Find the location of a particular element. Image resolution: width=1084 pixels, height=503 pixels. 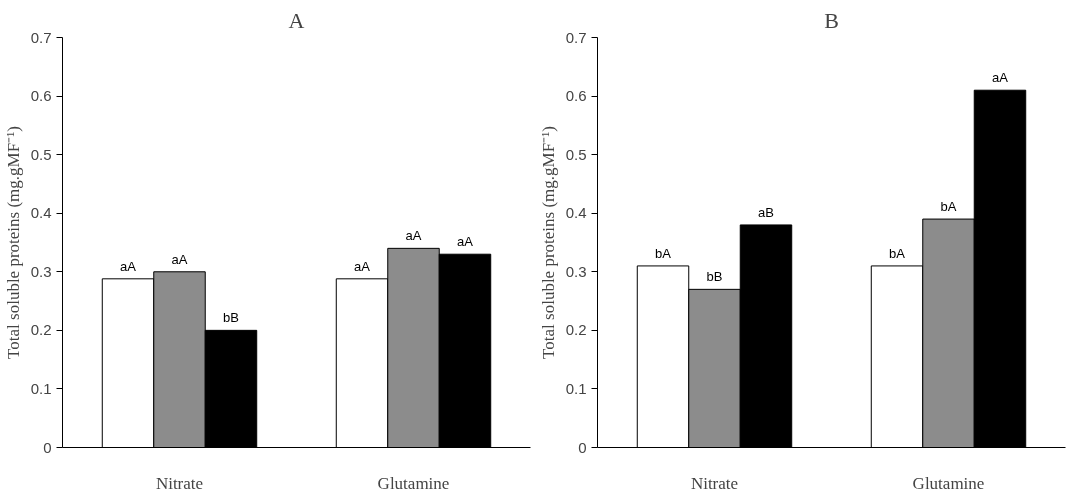

chart-title: B is located at coordinates (831, 20).